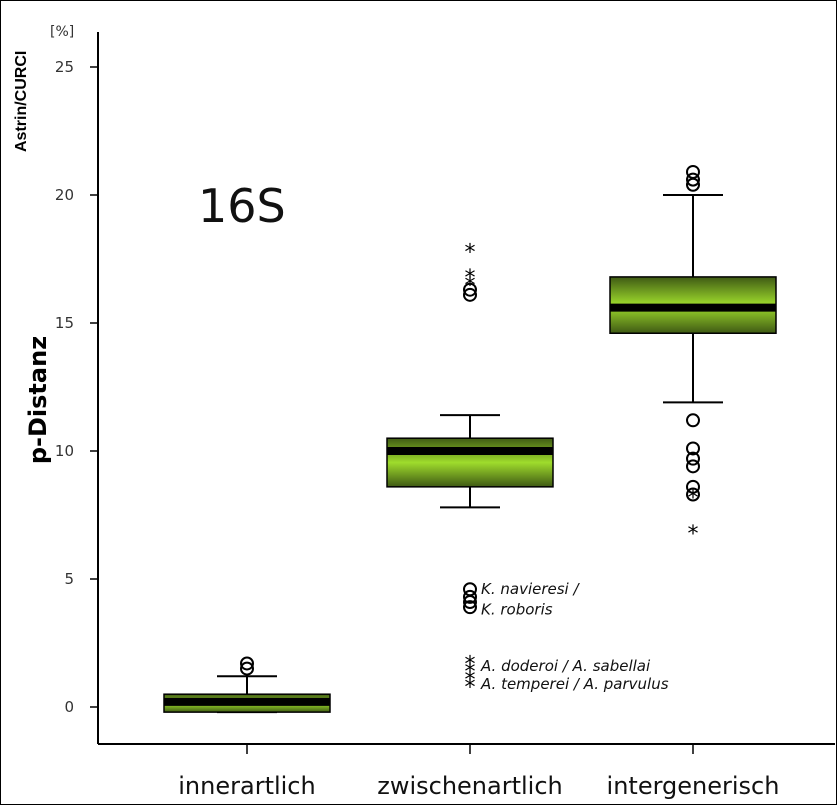 This screenshot has height=805, width=837. What do you see at coordinates (69, 579) in the screenshot?
I see `y-tick-label: 5` at bounding box center [69, 579].